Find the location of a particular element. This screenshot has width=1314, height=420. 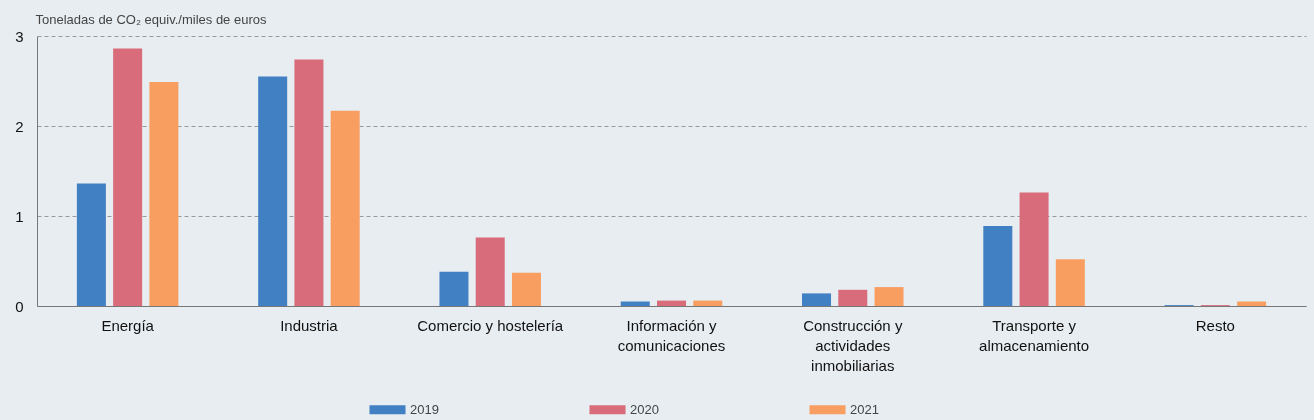

y-tick-label: 1 is located at coordinates (19, 216).